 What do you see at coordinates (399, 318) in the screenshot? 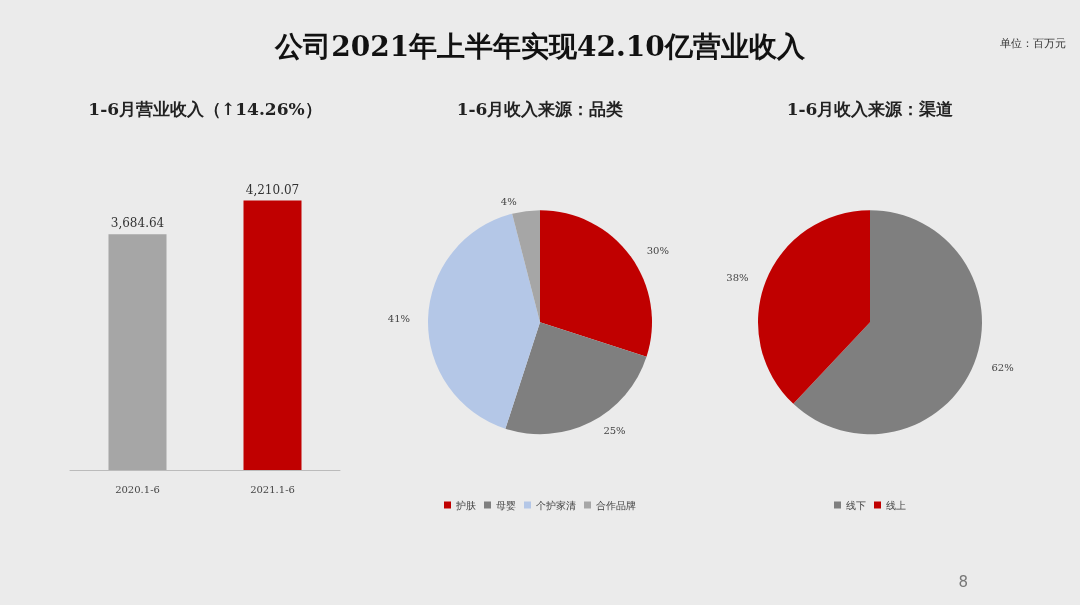
I see `data-label: 41%` at bounding box center [399, 318].